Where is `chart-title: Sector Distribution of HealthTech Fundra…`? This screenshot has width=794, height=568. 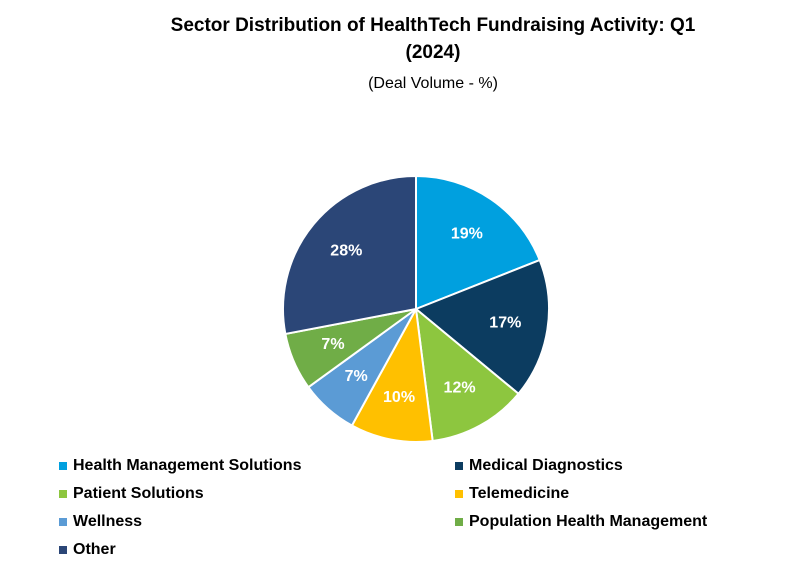
chart-title: Sector Distribution of HealthTech Fundra… is located at coordinates (433, 39).